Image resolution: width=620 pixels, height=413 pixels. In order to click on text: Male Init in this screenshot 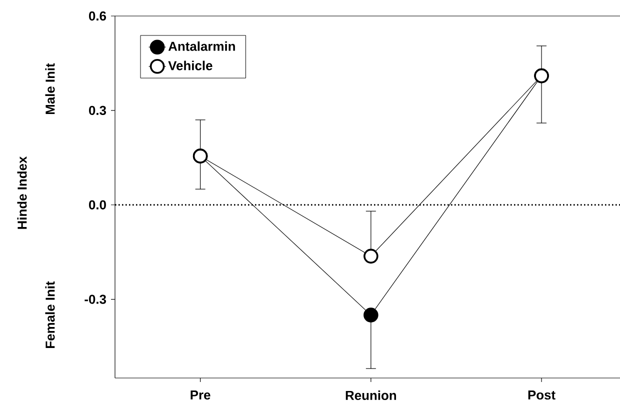, I will do `click(50, 88)`.